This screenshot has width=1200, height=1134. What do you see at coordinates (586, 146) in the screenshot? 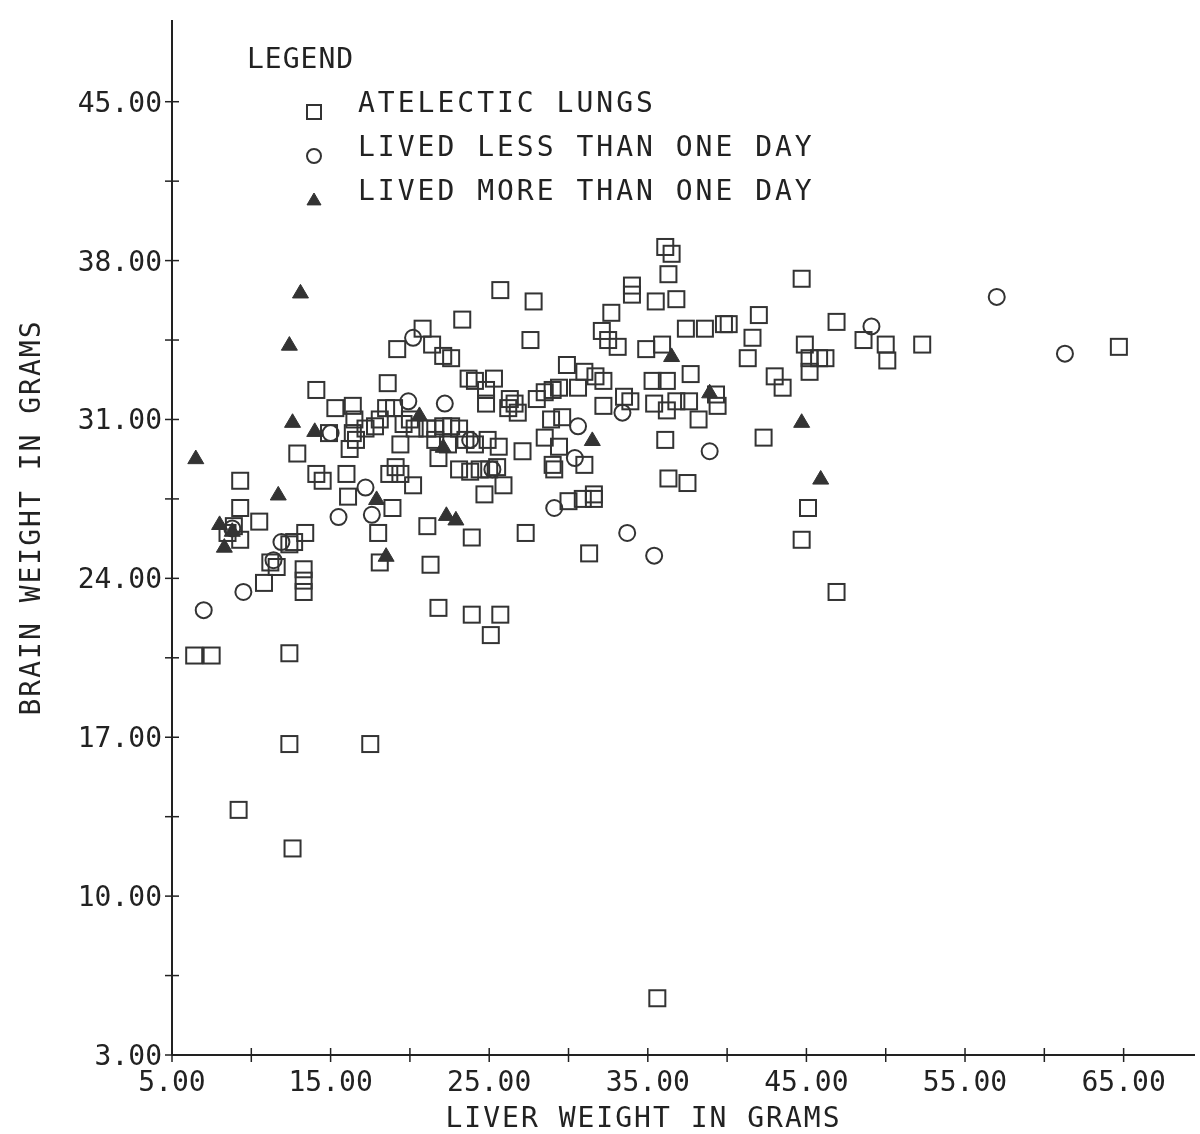
I see `legend-label: LIVED LESS THAN ONE DAY` at bounding box center [586, 146].